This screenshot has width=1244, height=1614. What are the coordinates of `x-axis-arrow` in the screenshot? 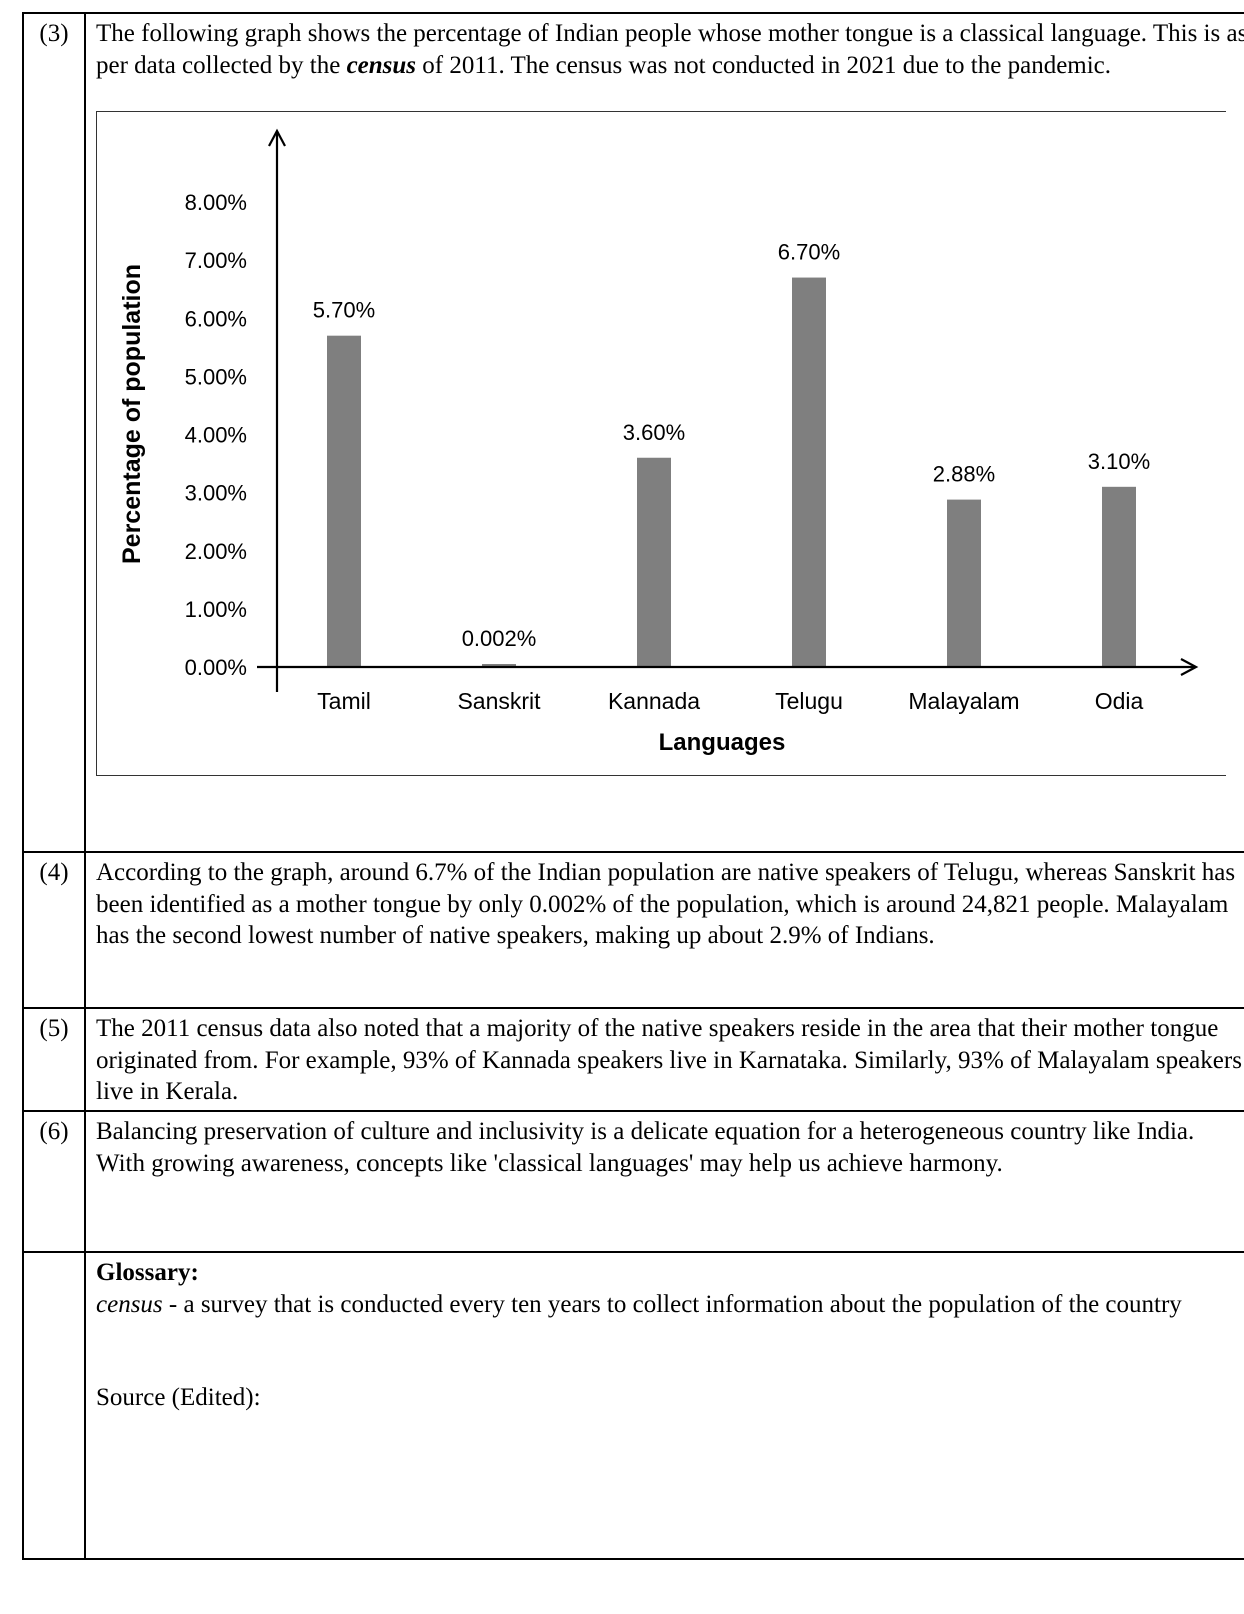 It's located at (1189, 667).